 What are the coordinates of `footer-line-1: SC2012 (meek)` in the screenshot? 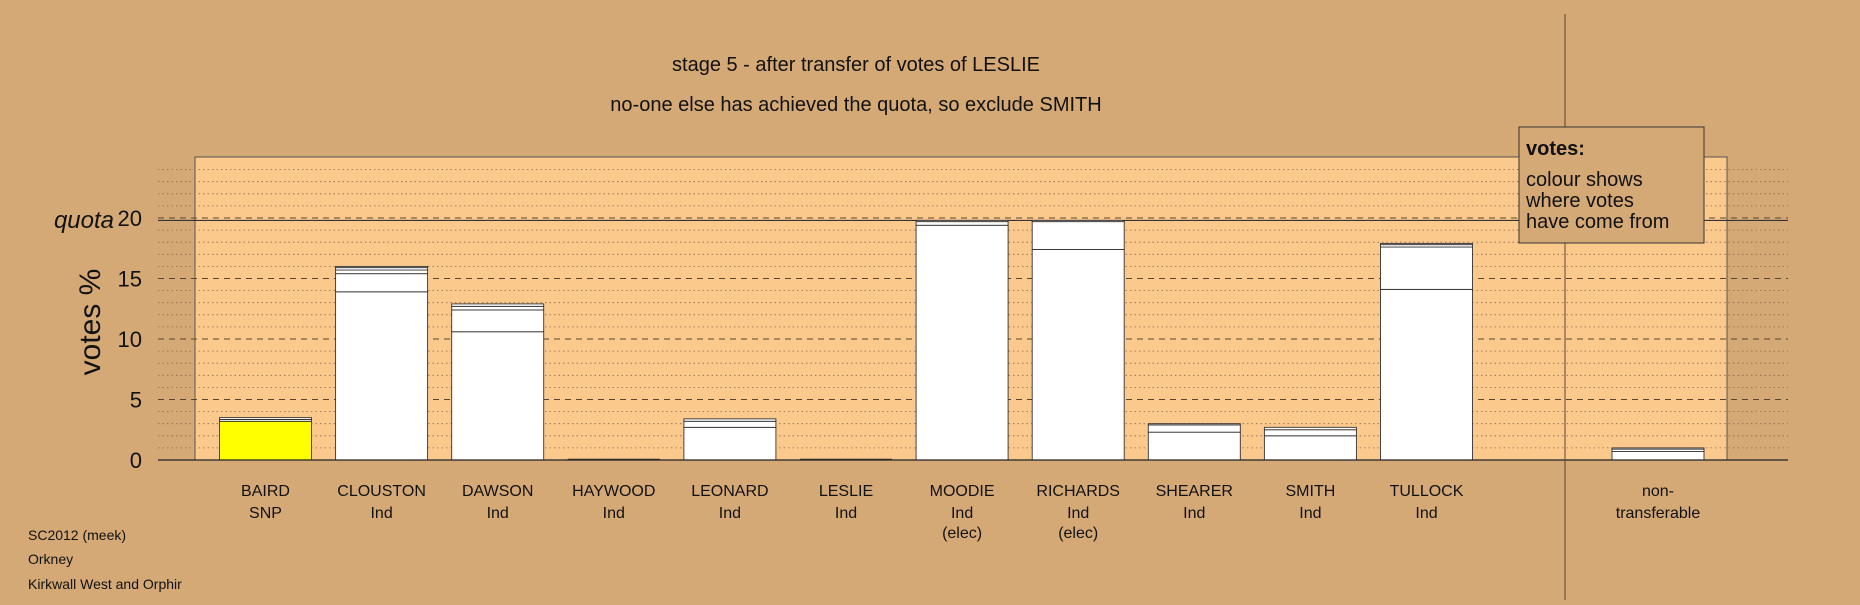 It's located at (77, 535).